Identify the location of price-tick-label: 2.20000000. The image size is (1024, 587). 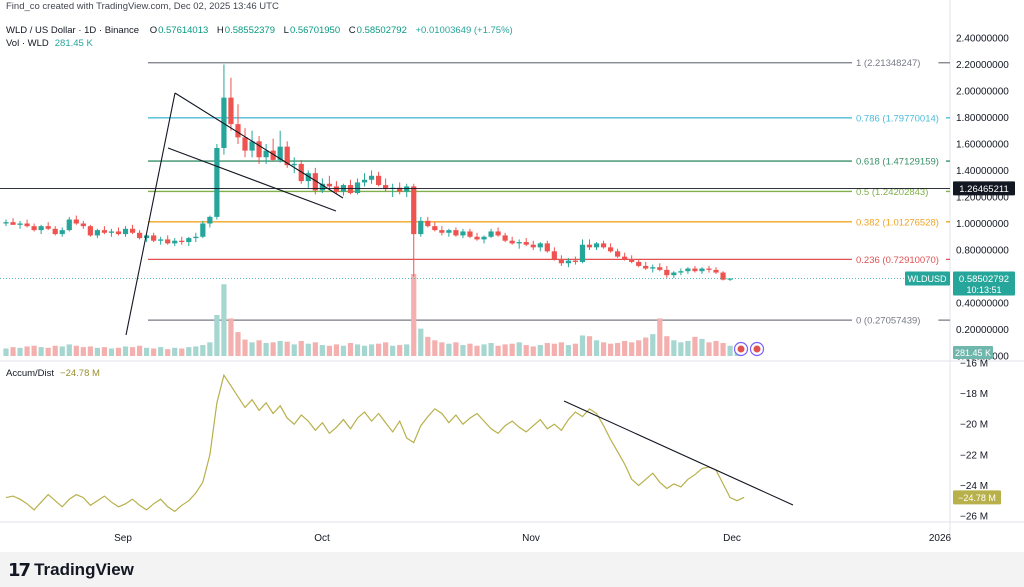
(982, 65).